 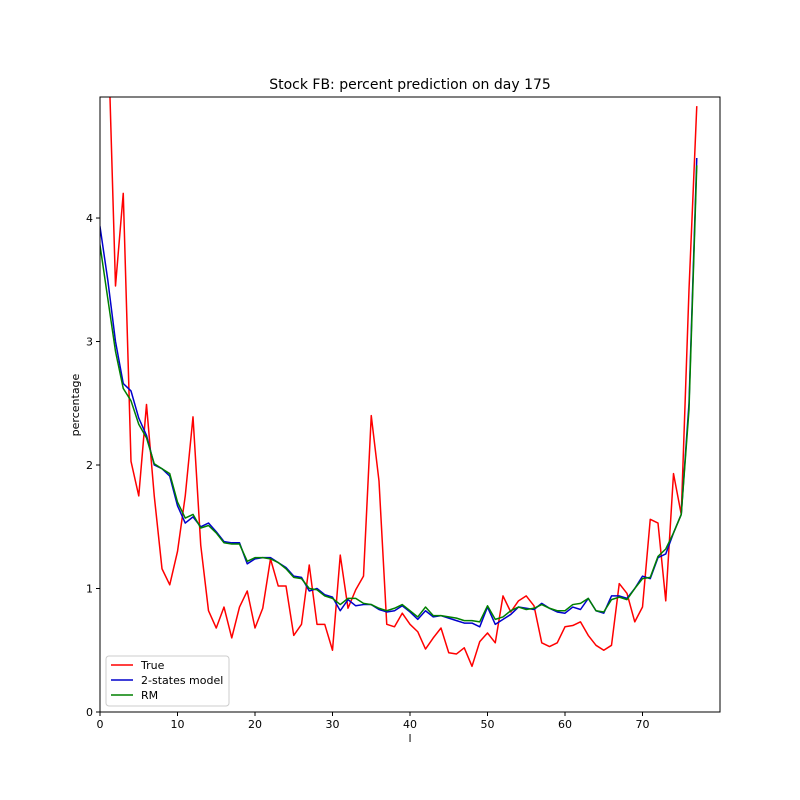 What do you see at coordinates (75, 404) in the screenshot?
I see `y-axis-label: percentage` at bounding box center [75, 404].